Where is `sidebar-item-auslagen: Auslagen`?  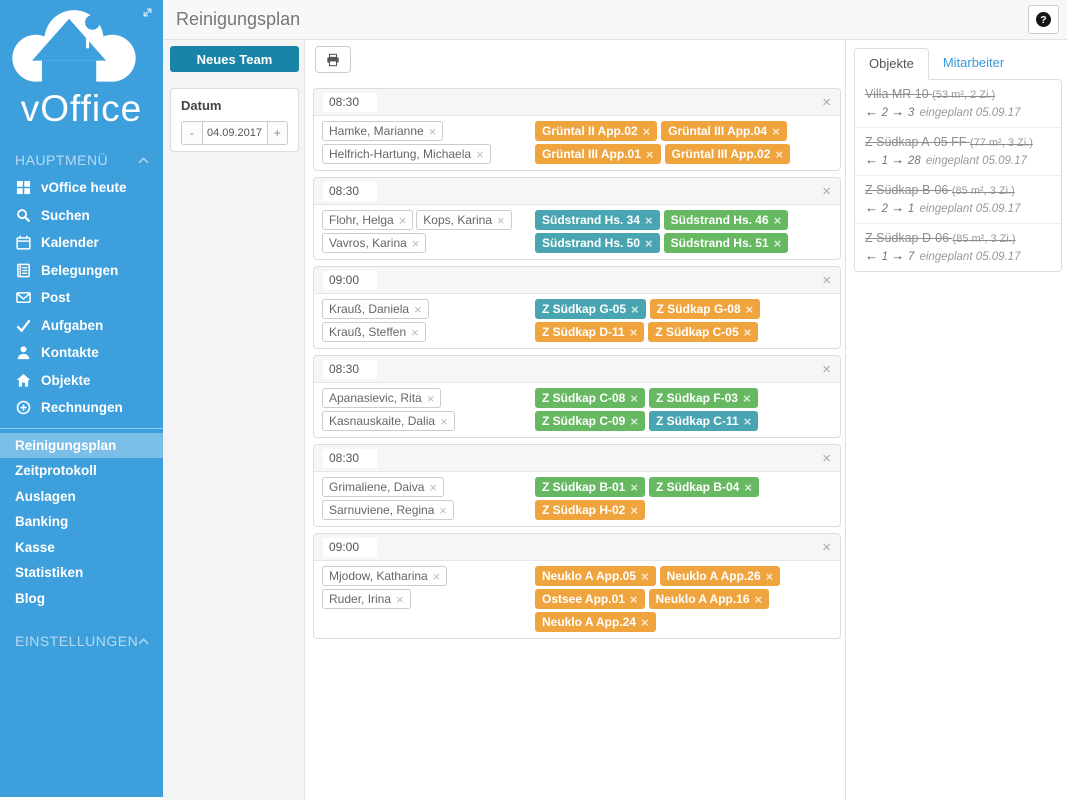
sidebar-item-auslagen: Auslagen is located at coordinates (81, 497).